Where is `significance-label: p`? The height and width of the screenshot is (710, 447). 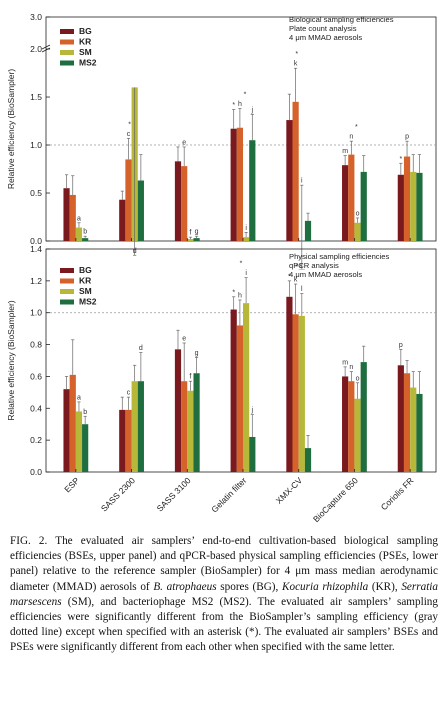 significance-label: p is located at coordinates (401, 345).